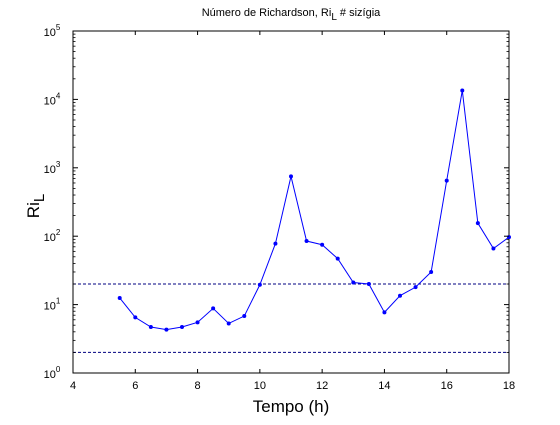 The image size is (560, 425). Describe the element at coordinates (52, 168) in the screenshot. I see `y-tick-label: 10³` at that location.